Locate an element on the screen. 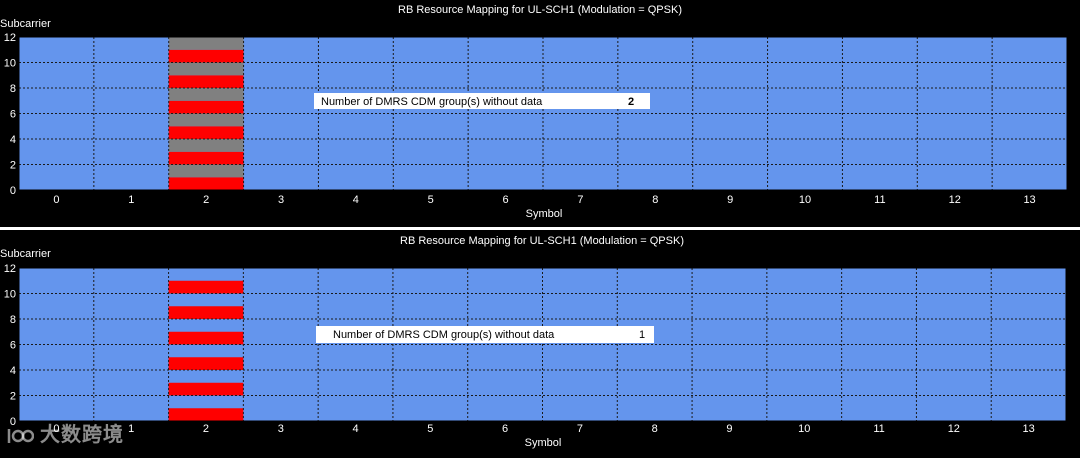 Image resolution: width=1080 pixels, height=458 pixels. watermark-text: 大数跨境 is located at coordinates (82, 434).